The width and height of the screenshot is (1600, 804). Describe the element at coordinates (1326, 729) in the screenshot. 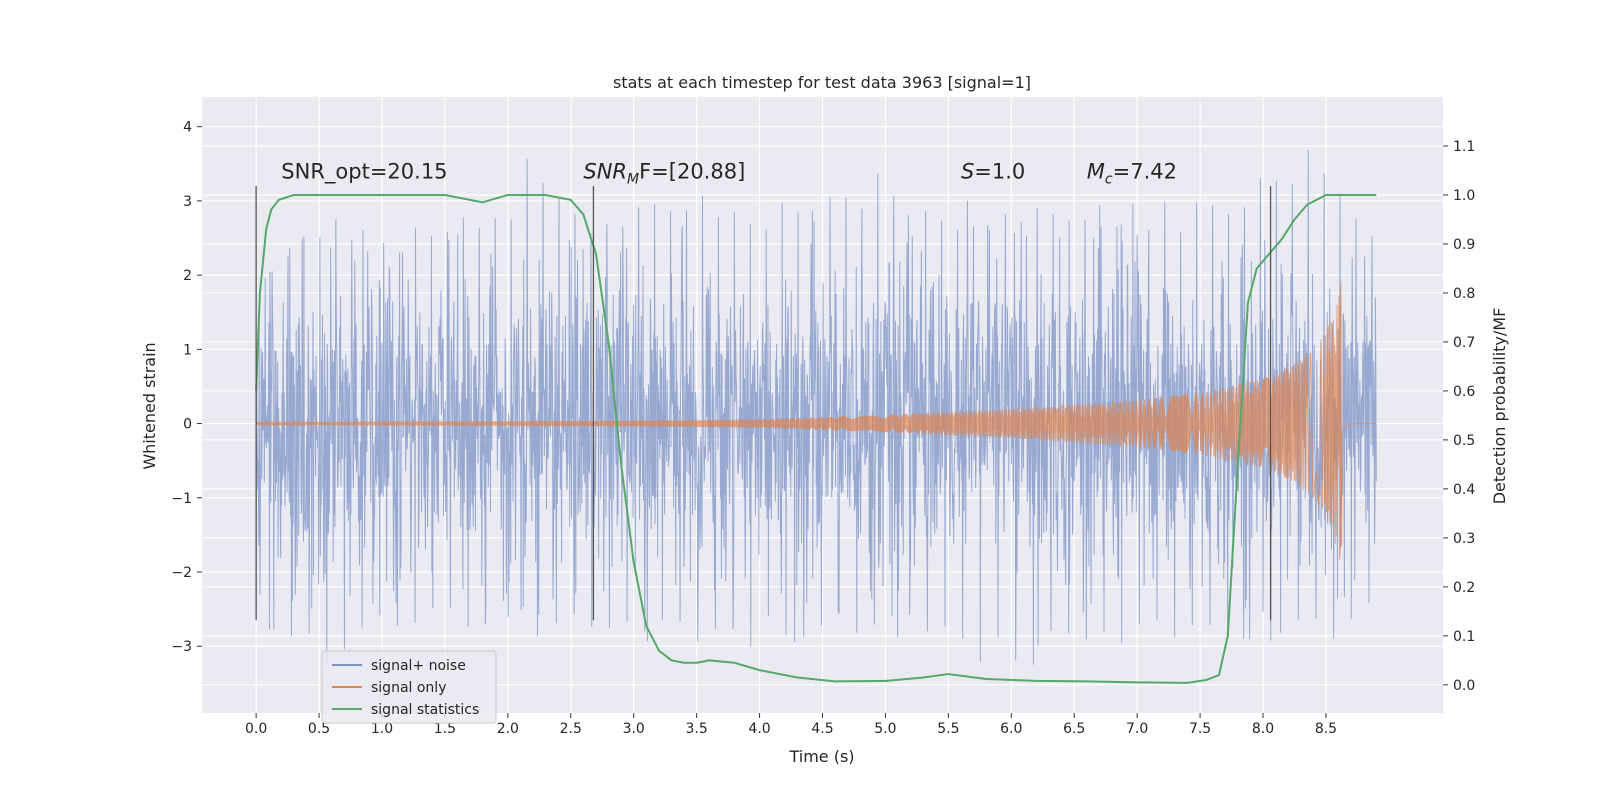

I see `x-tick-label: 8.5` at that location.